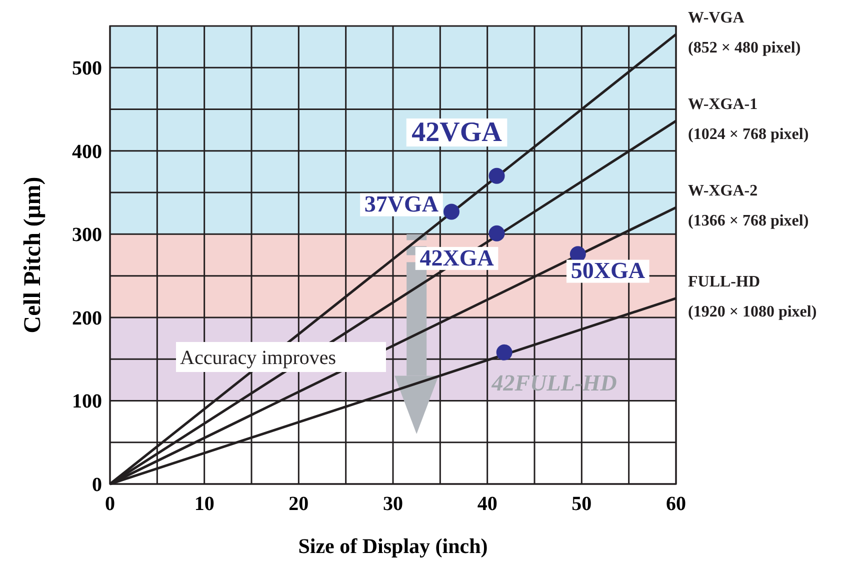  I want to click on x-axis-title: Size of Display (inch), so click(393, 546).